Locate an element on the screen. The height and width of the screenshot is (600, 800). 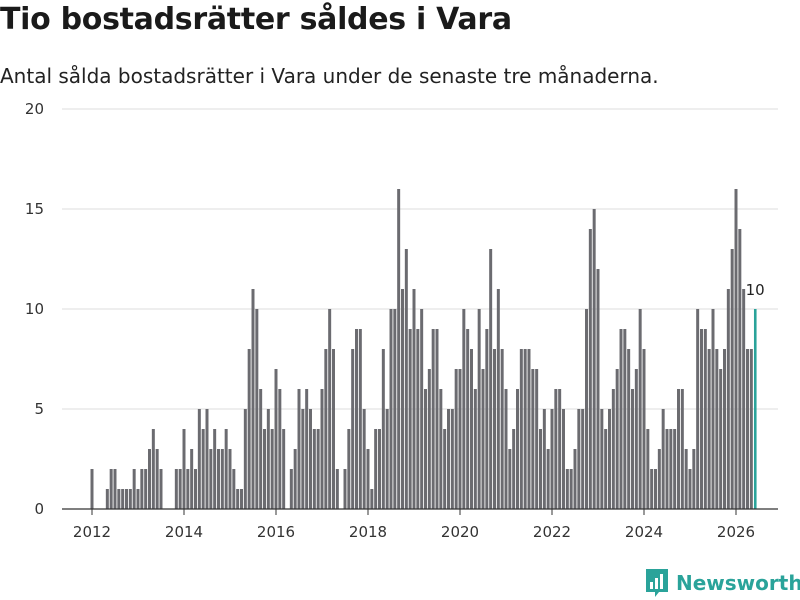
y-tick-label: 20 is located at coordinates (34, 109).